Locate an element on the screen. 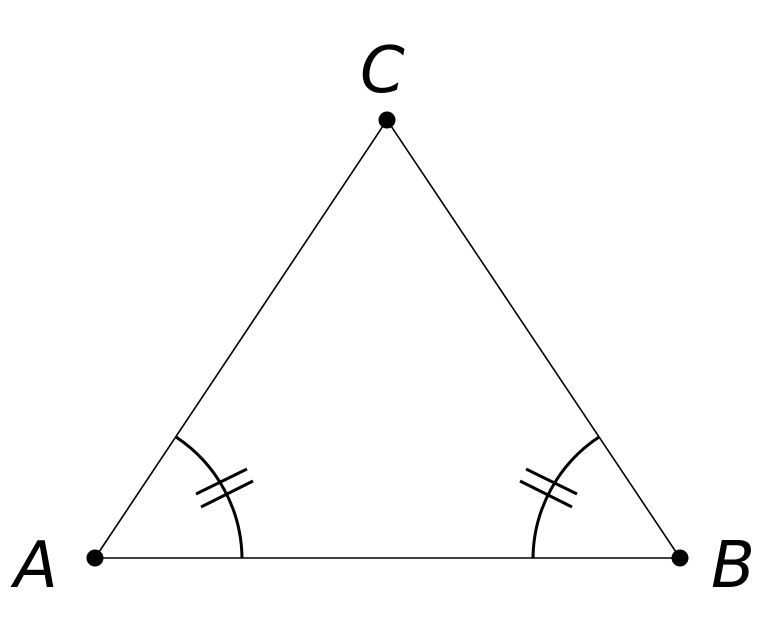 This screenshot has width=774, height=626. vertex-point-b is located at coordinates (680, 558).